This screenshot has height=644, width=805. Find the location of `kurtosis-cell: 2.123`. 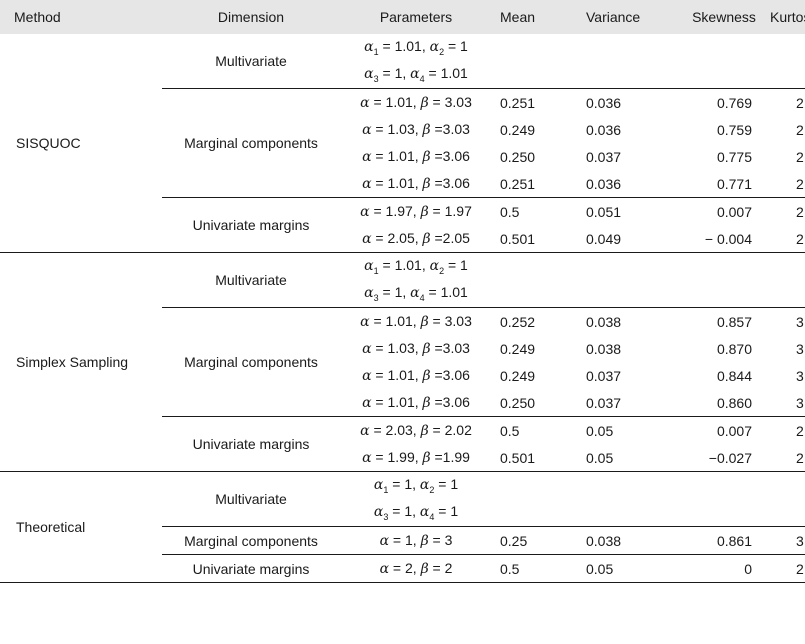

kurtosis-cell: 2.123 is located at coordinates (787, 458).